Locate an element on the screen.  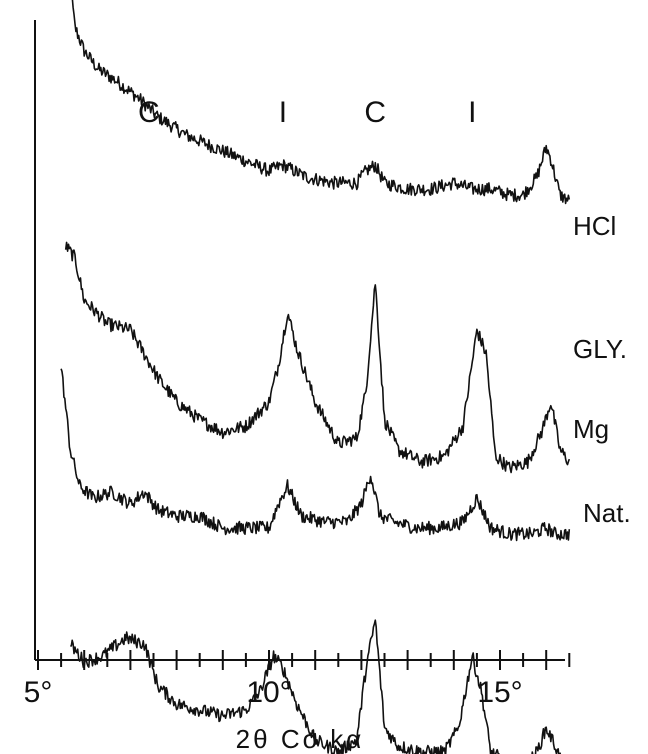
series-line is located at coordinates (316, 686).